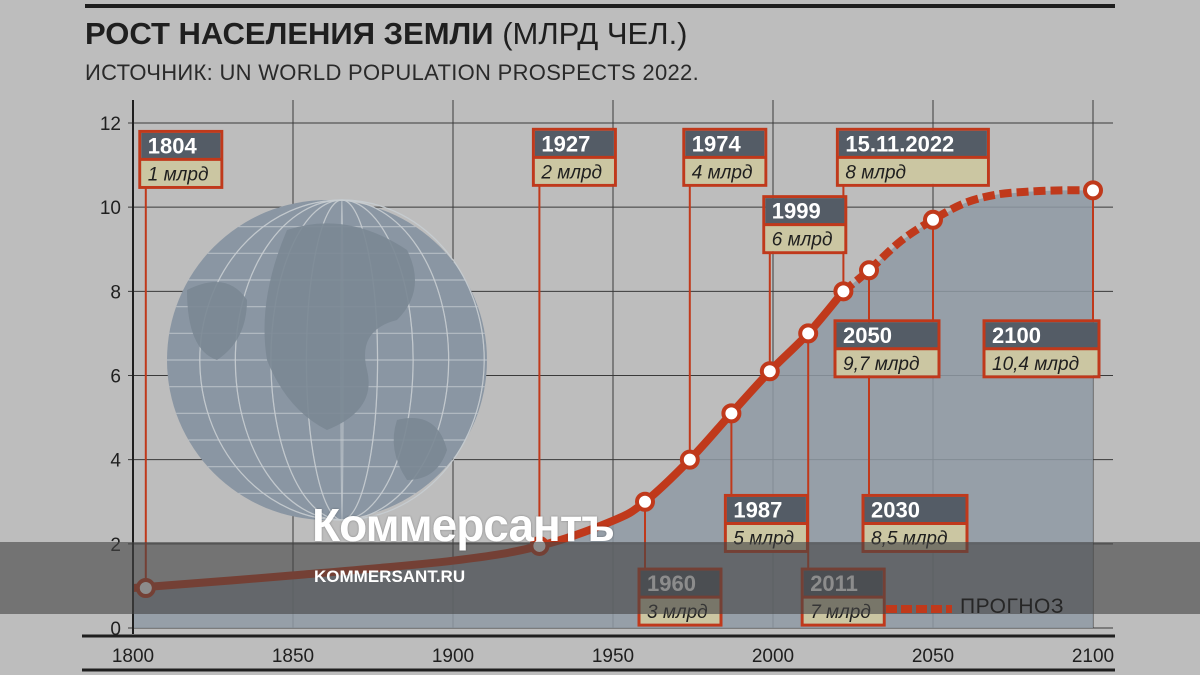 Image resolution: width=1200 pixels, height=675 pixels. What do you see at coordinates (453, 656) in the screenshot?
I see `x-tick-label: 1900` at bounding box center [453, 656].